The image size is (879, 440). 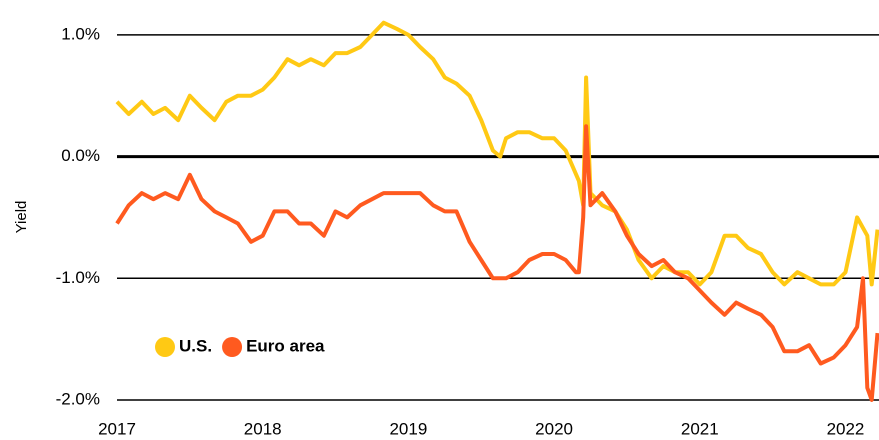 What do you see at coordinates (80, 33) in the screenshot?
I see `y-tick-label: 1.0%` at bounding box center [80, 33].